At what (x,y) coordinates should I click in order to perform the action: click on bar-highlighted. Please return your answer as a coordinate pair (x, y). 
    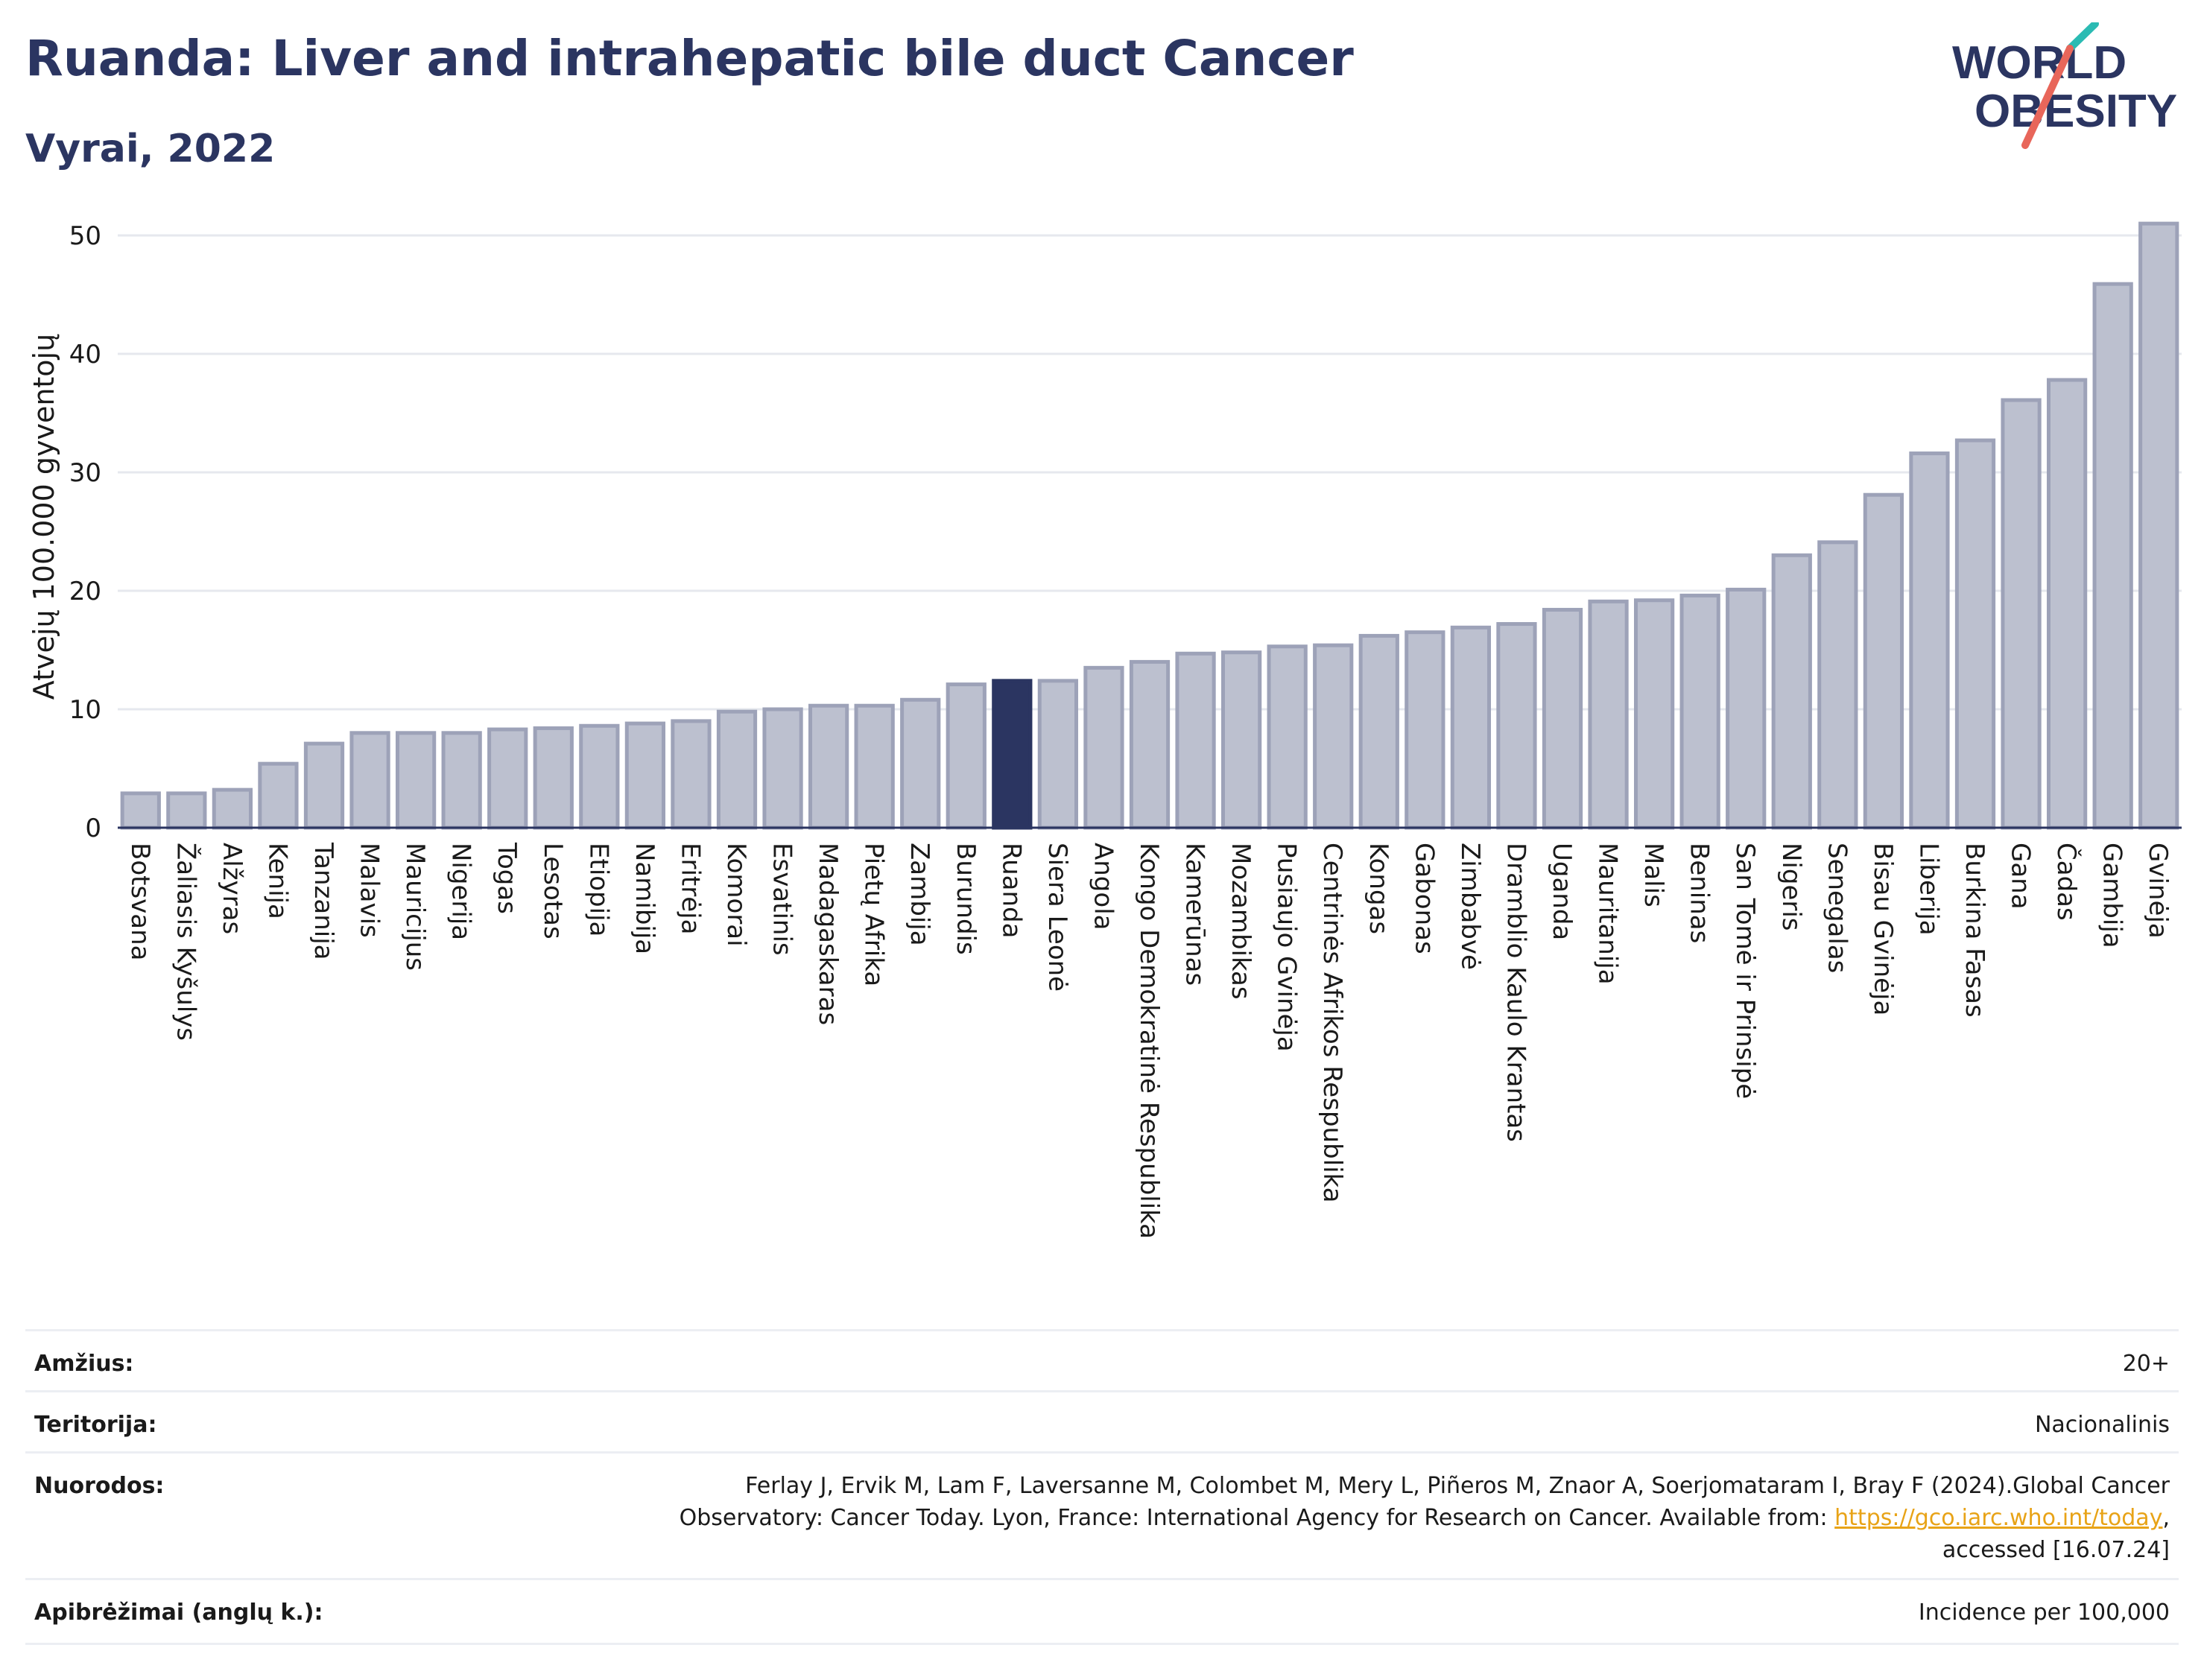
    Looking at the image, I should click on (1012, 754).